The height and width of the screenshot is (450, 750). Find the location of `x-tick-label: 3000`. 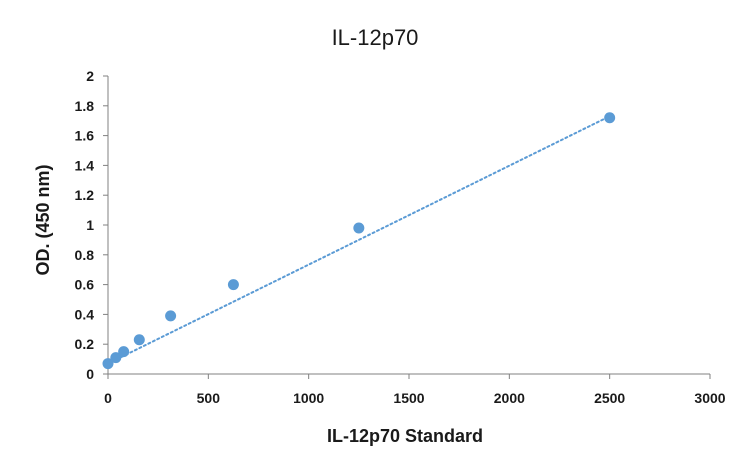

x-tick-label: 3000 is located at coordinates (709, 398).